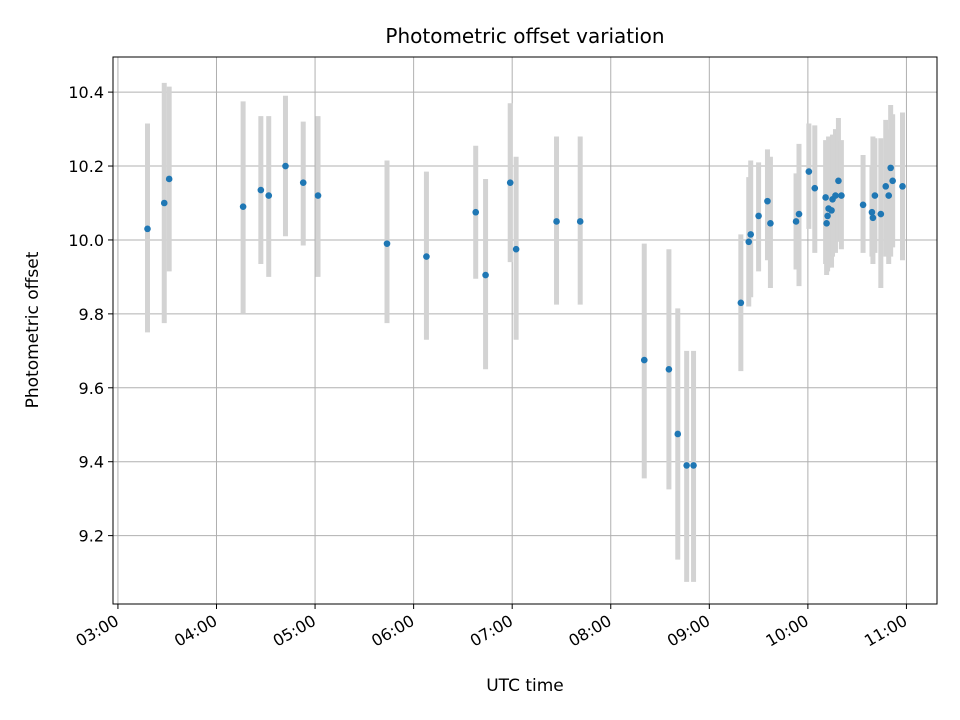 The width and height of the screenshot is (960, 720). Describe the element at coordinates (786, 631) in the screenshot. I see `x-tick-label: 10:00` at that location.